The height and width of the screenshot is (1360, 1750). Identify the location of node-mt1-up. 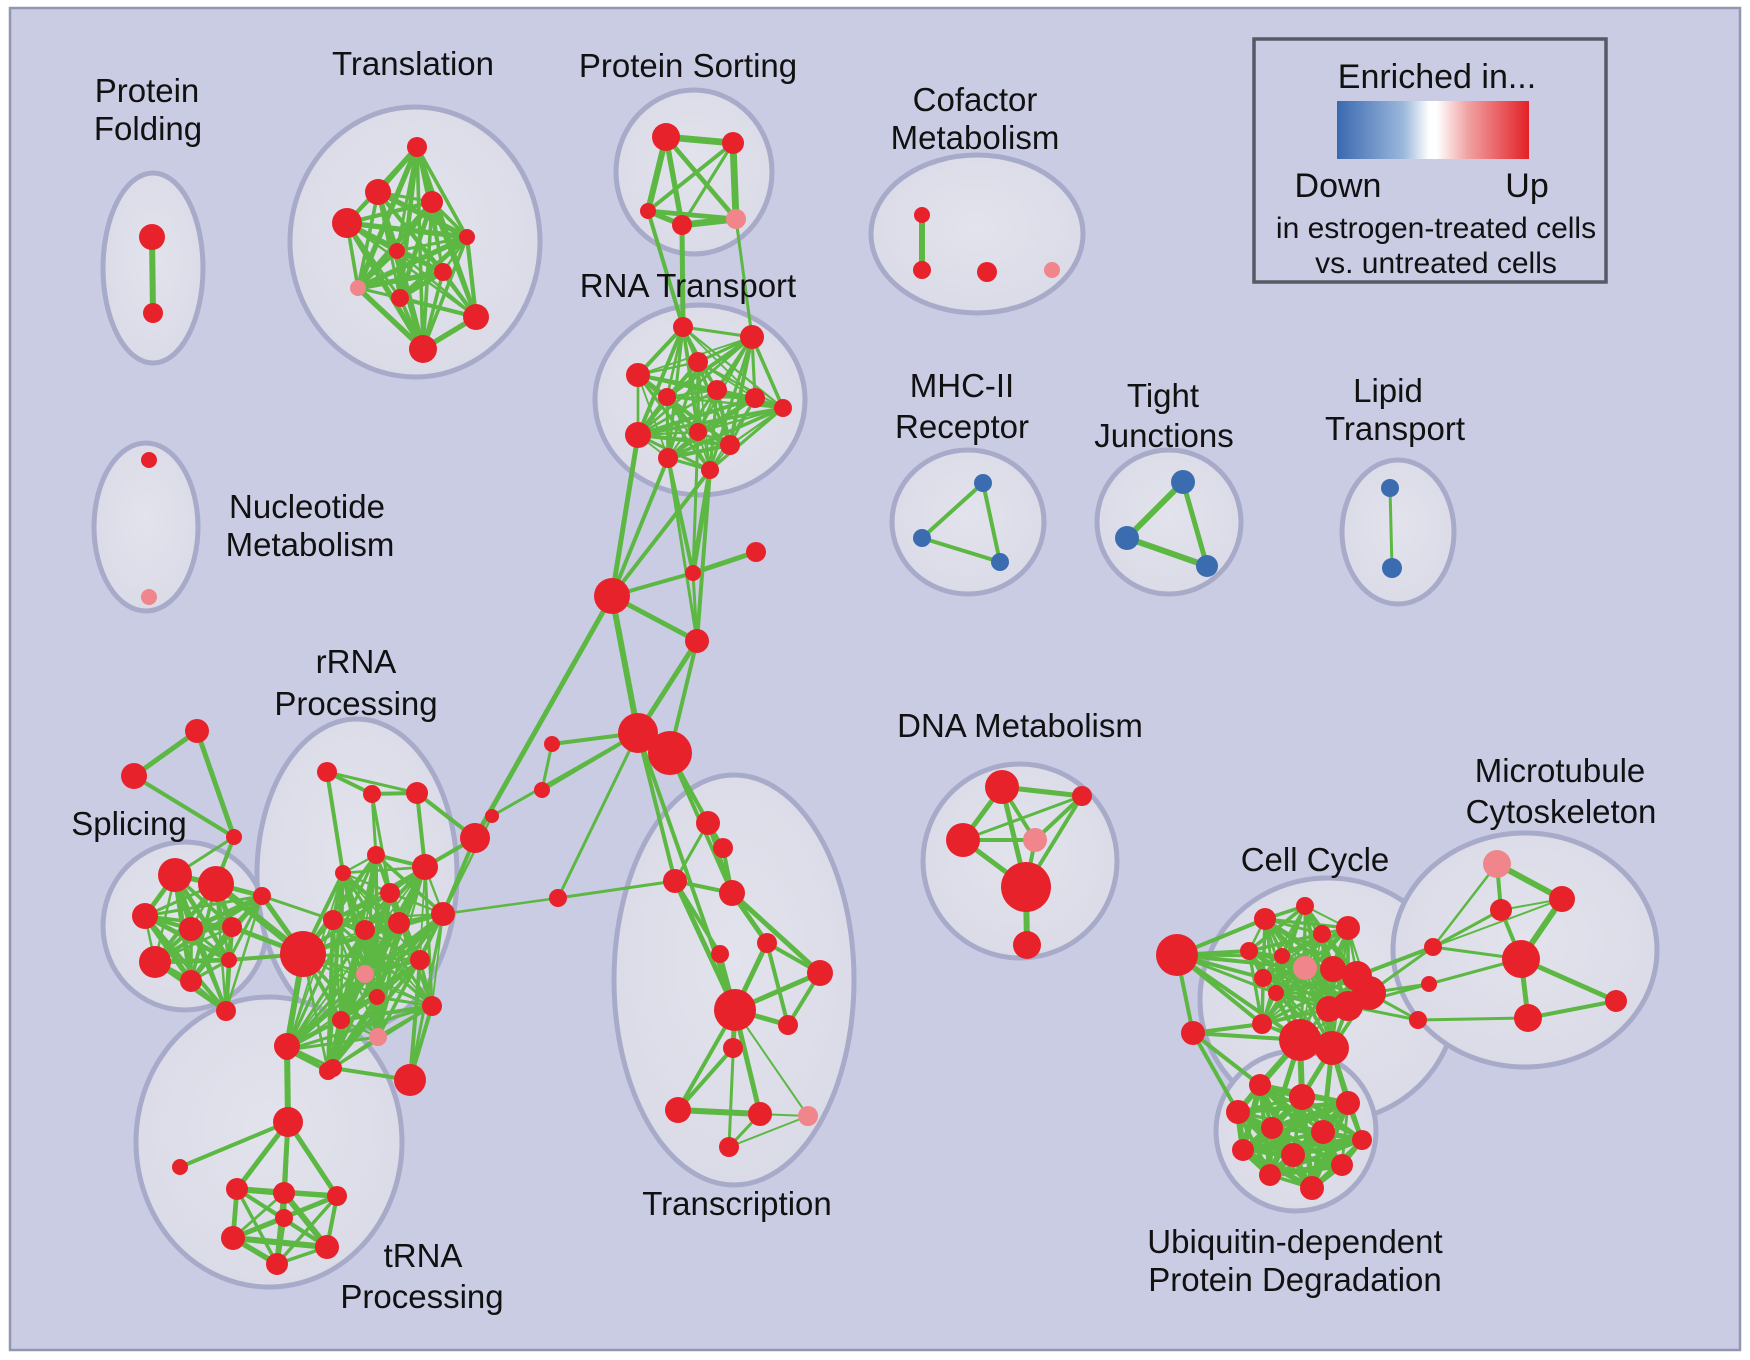
(1562, 899).